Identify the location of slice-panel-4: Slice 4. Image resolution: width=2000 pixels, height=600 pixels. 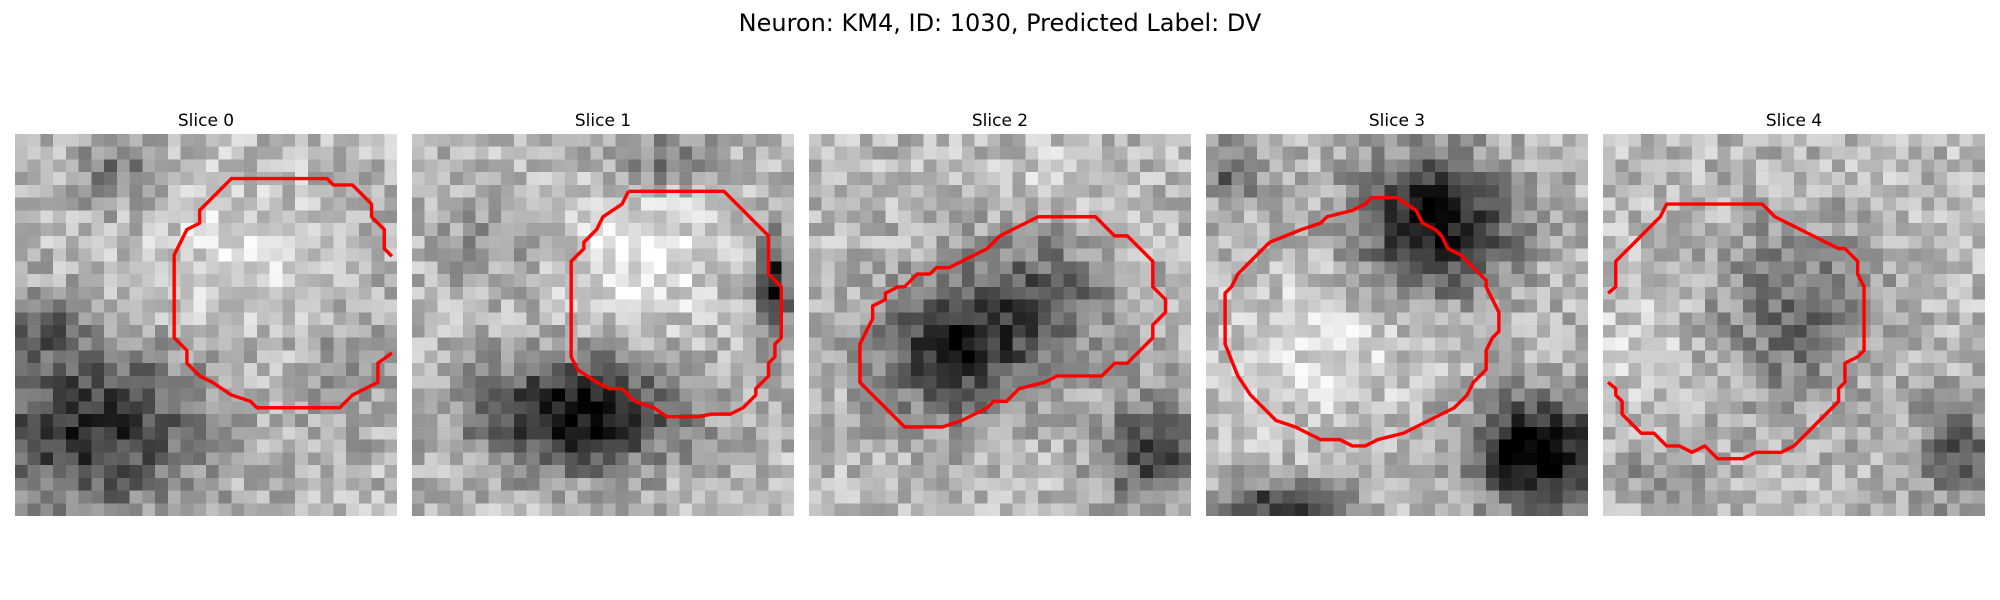
(1794, 313).